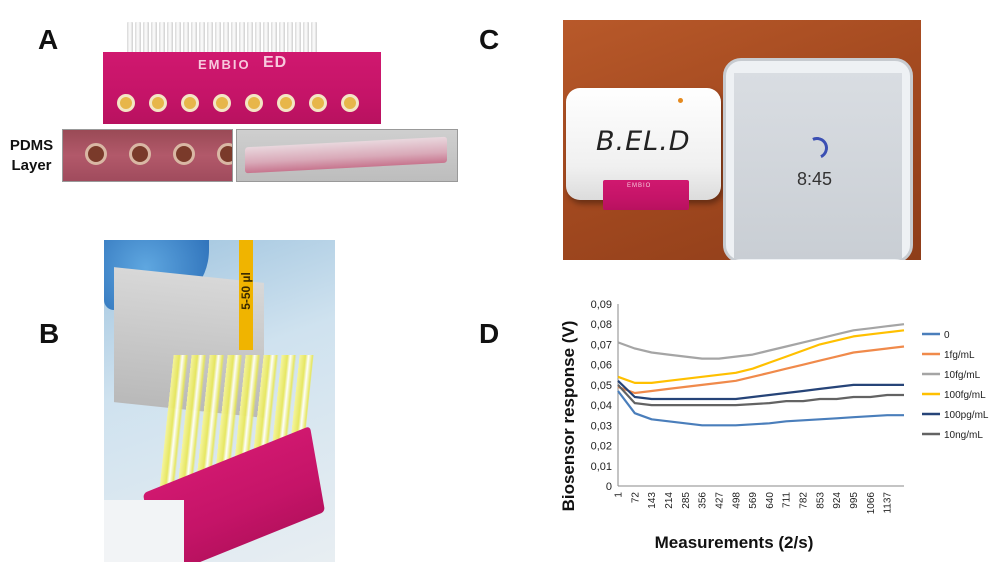 Image resolution: width=1000 pixels, height=575 pixels. Describe the element at coordinates (222, 39) in the screenshot. I see `pcb-connector-pins` at that location.